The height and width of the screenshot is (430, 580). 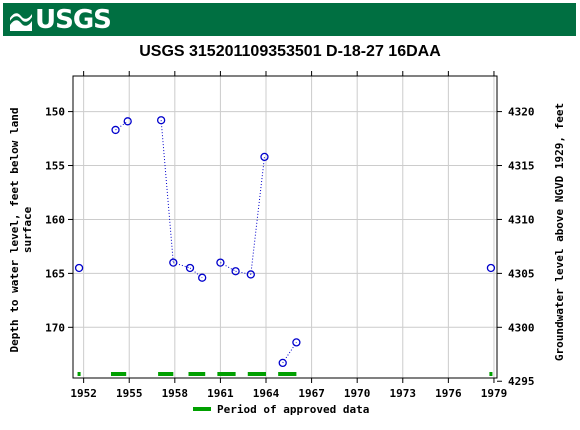 I want to click on y-left-tick-label: 160, so click(x=55, y=219).